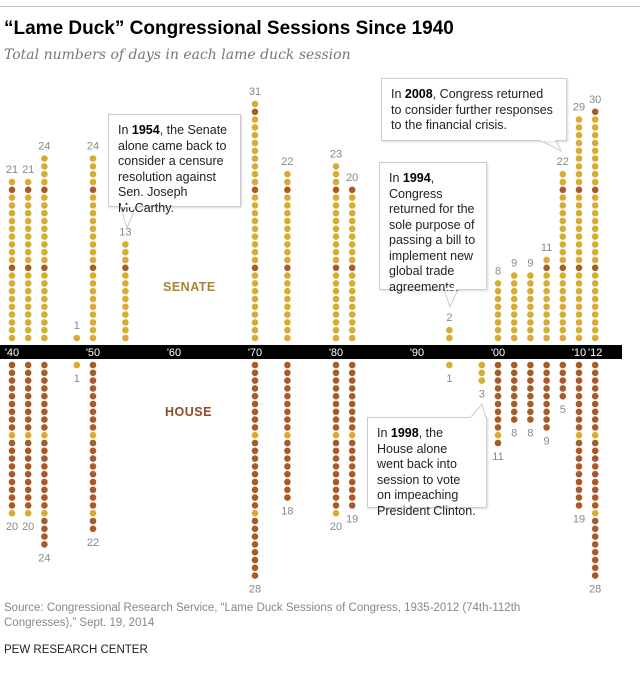 Image resolution: width=640 pixels, height=680 pixels. Describe the element at coordinates (595, 100) in the screenshot. I see `senate-count-label: 30` at that location.